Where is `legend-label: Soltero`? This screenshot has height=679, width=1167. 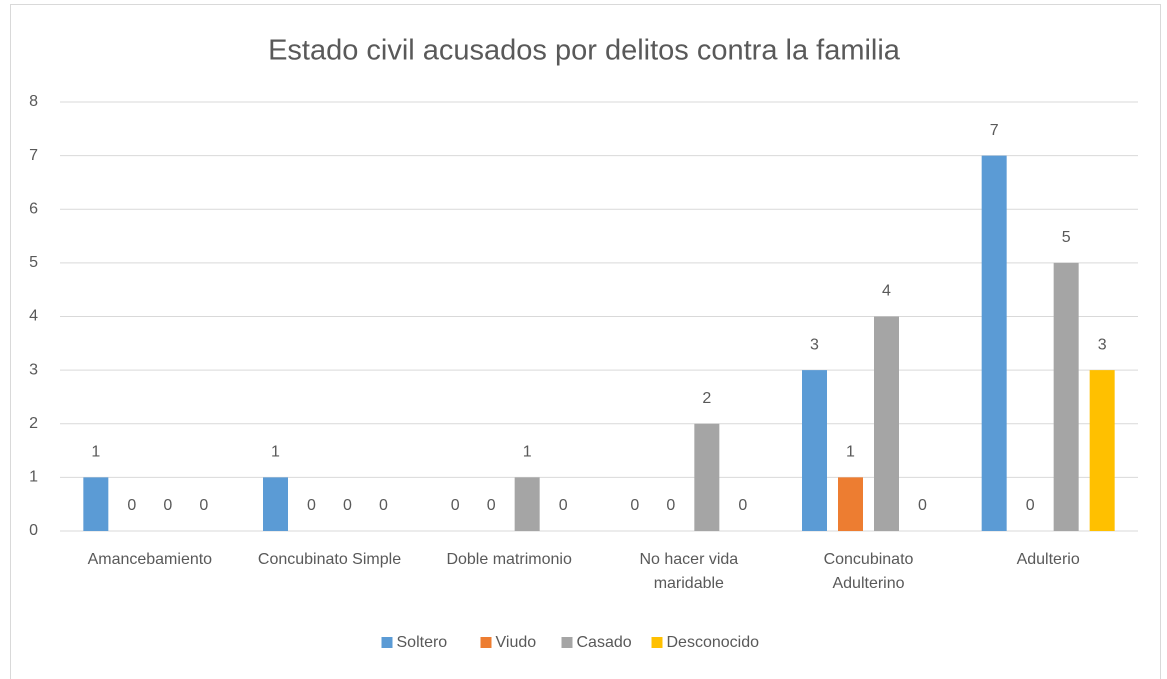
legend-label: Soltero is located at coordinates (422, 642).